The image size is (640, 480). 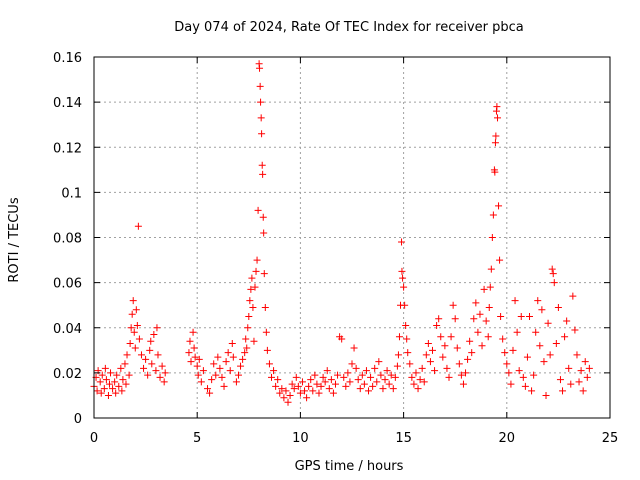 I want to click on y-tick-label: 0.02, so click(x=67, y=374).